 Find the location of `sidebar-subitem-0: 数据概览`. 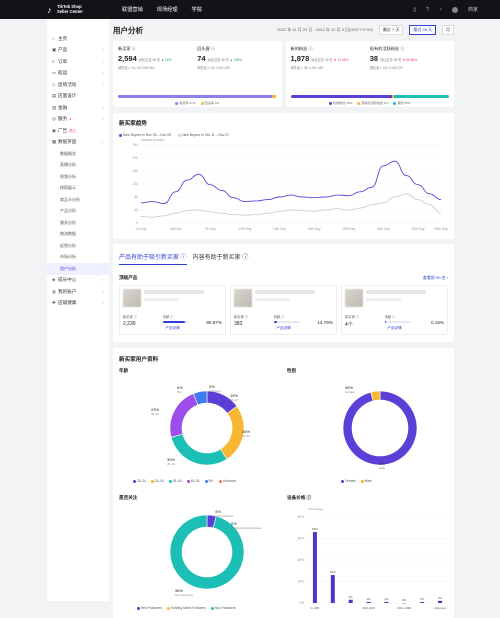

sidebar-subitem-0: 数据概览 is located at coordinates (78, 154).